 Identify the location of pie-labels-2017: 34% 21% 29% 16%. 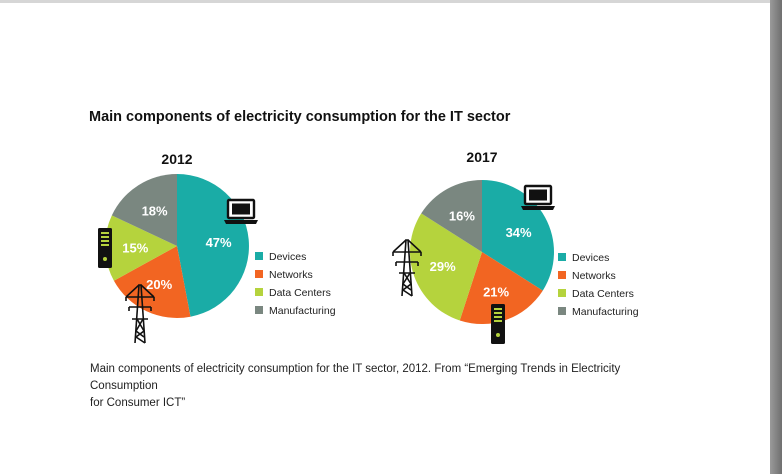
(481, 253).